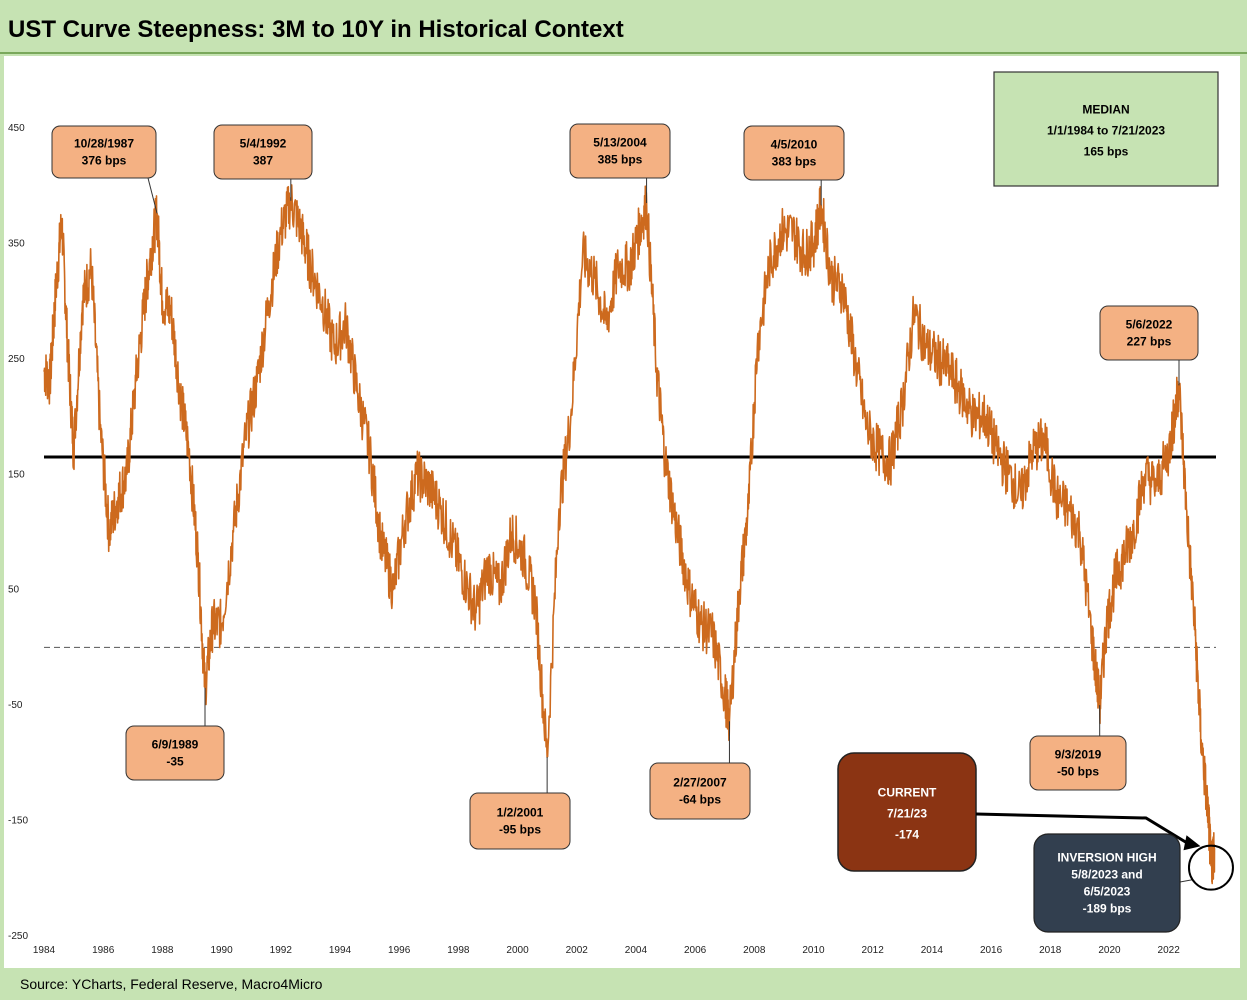 The width and height of the screenshot is (1247, 1000). I want to click on callout-text: 385 bps, so click(620, 160).